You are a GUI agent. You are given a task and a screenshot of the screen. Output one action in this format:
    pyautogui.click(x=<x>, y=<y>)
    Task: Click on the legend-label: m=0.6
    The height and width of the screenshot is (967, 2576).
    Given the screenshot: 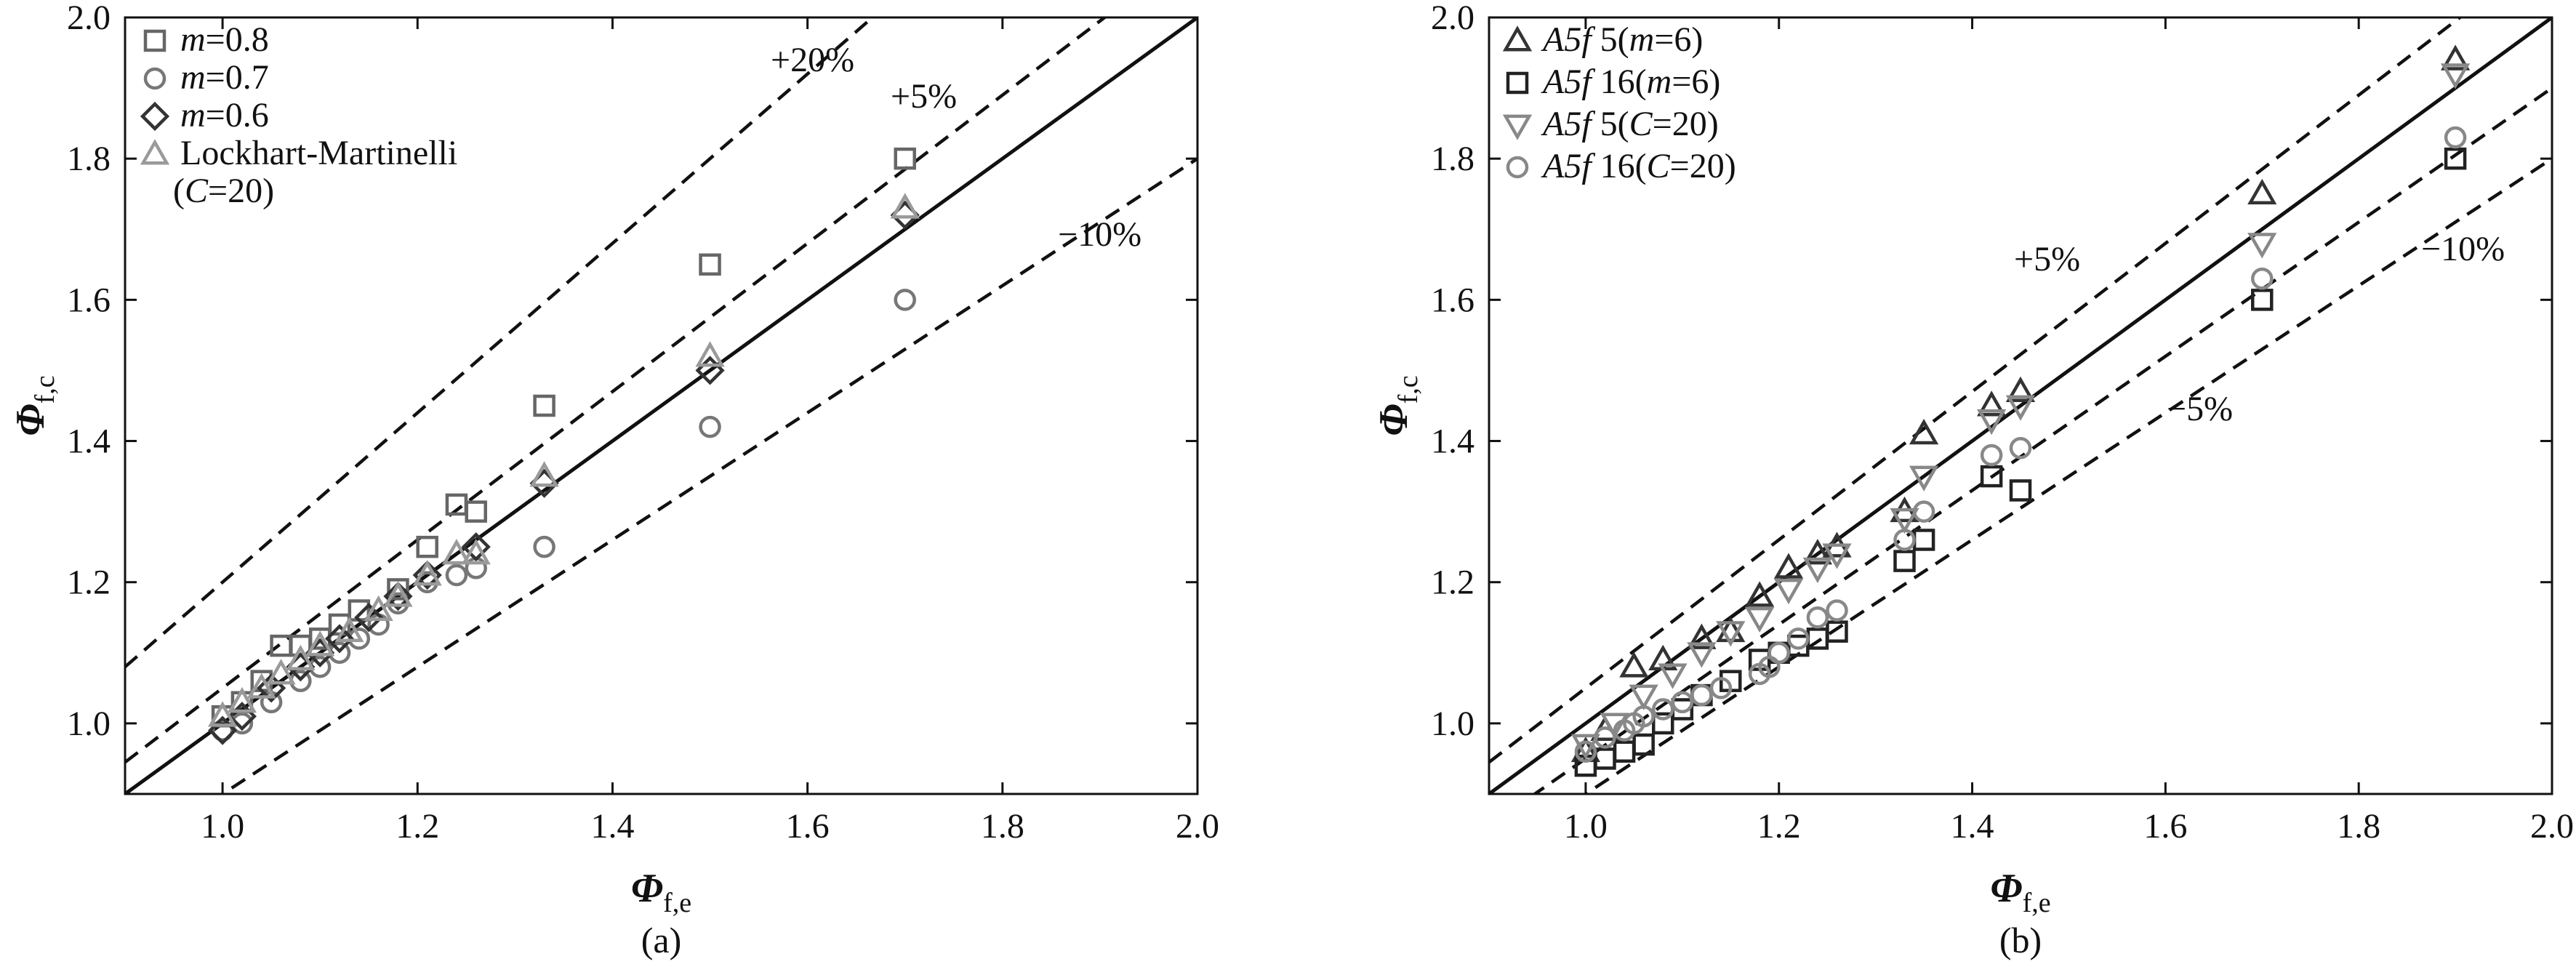 What is the action you would take?
    pyautogui.click(x=225, y=115)
    